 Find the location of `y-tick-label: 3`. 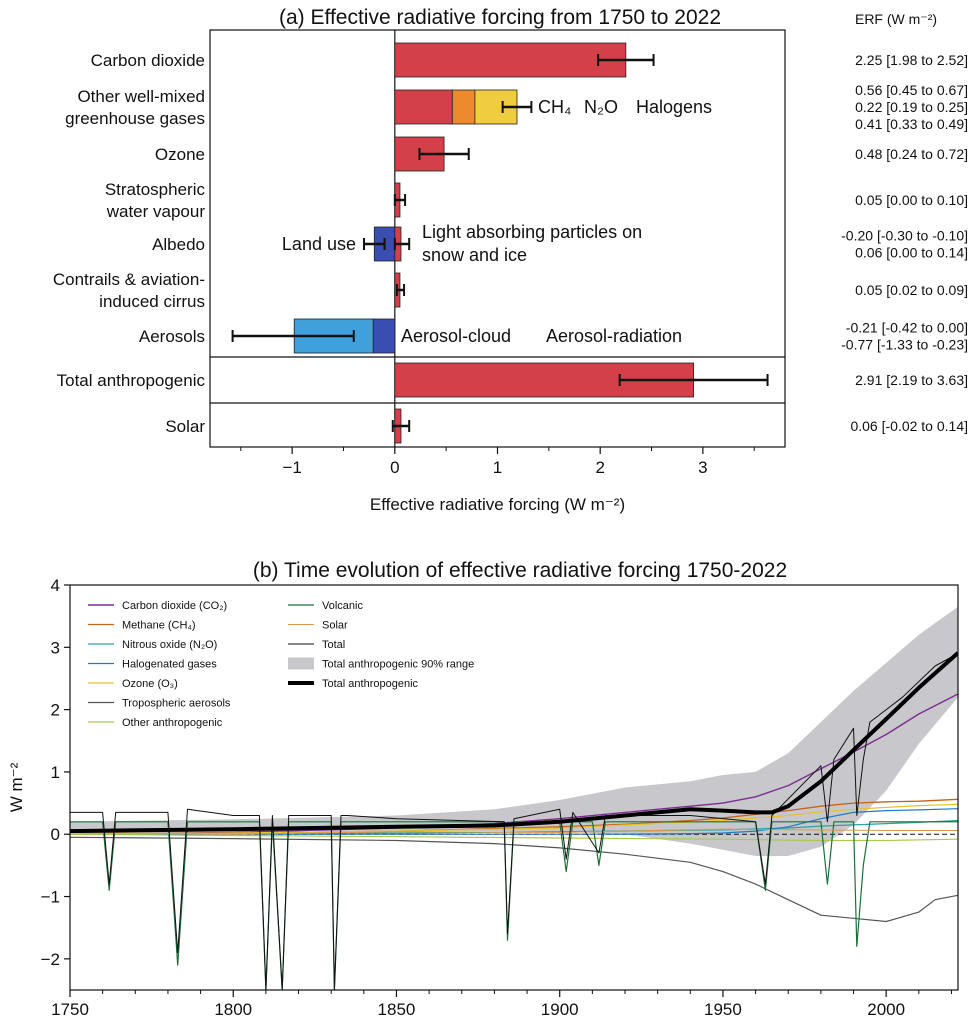

y-tick-label: 3 is located at coordinates (55, 647).